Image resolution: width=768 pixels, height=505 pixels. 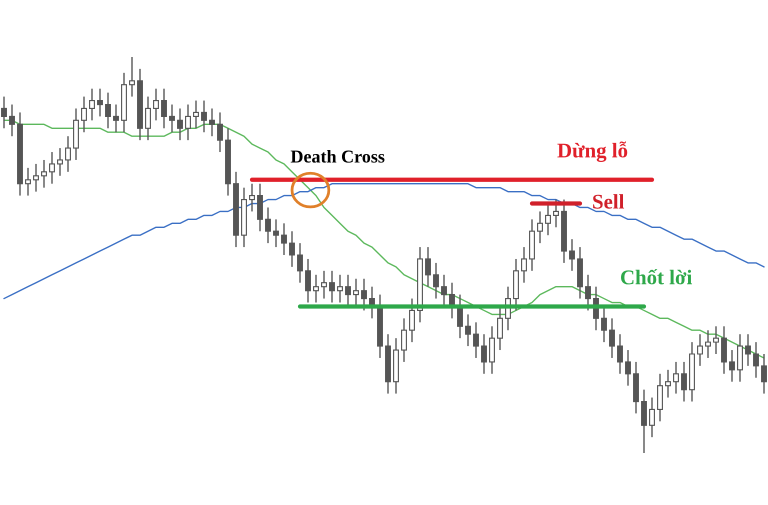 What do you see at coordinates (608, 201) in the screenshot?
I see `series-label: Sell` at bounding box center [608, 201].